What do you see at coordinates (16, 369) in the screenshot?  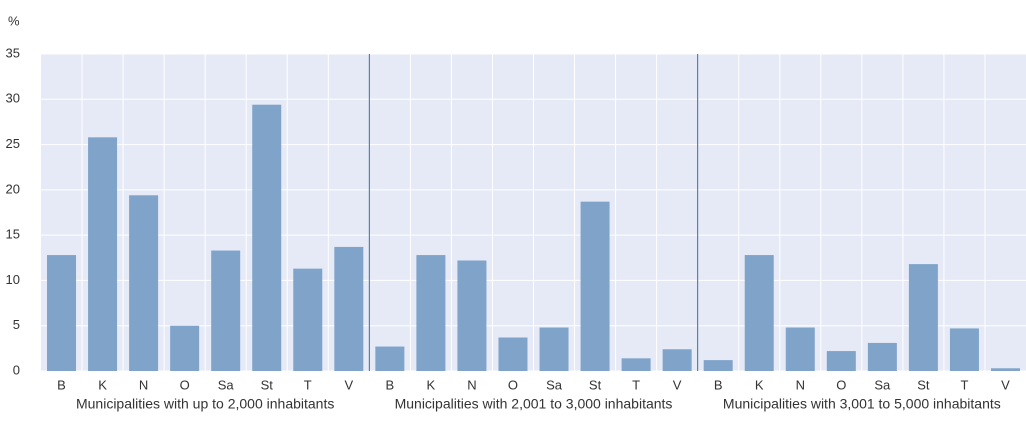 I see `y-tick-label: 0` at bounding box center [16, 369].